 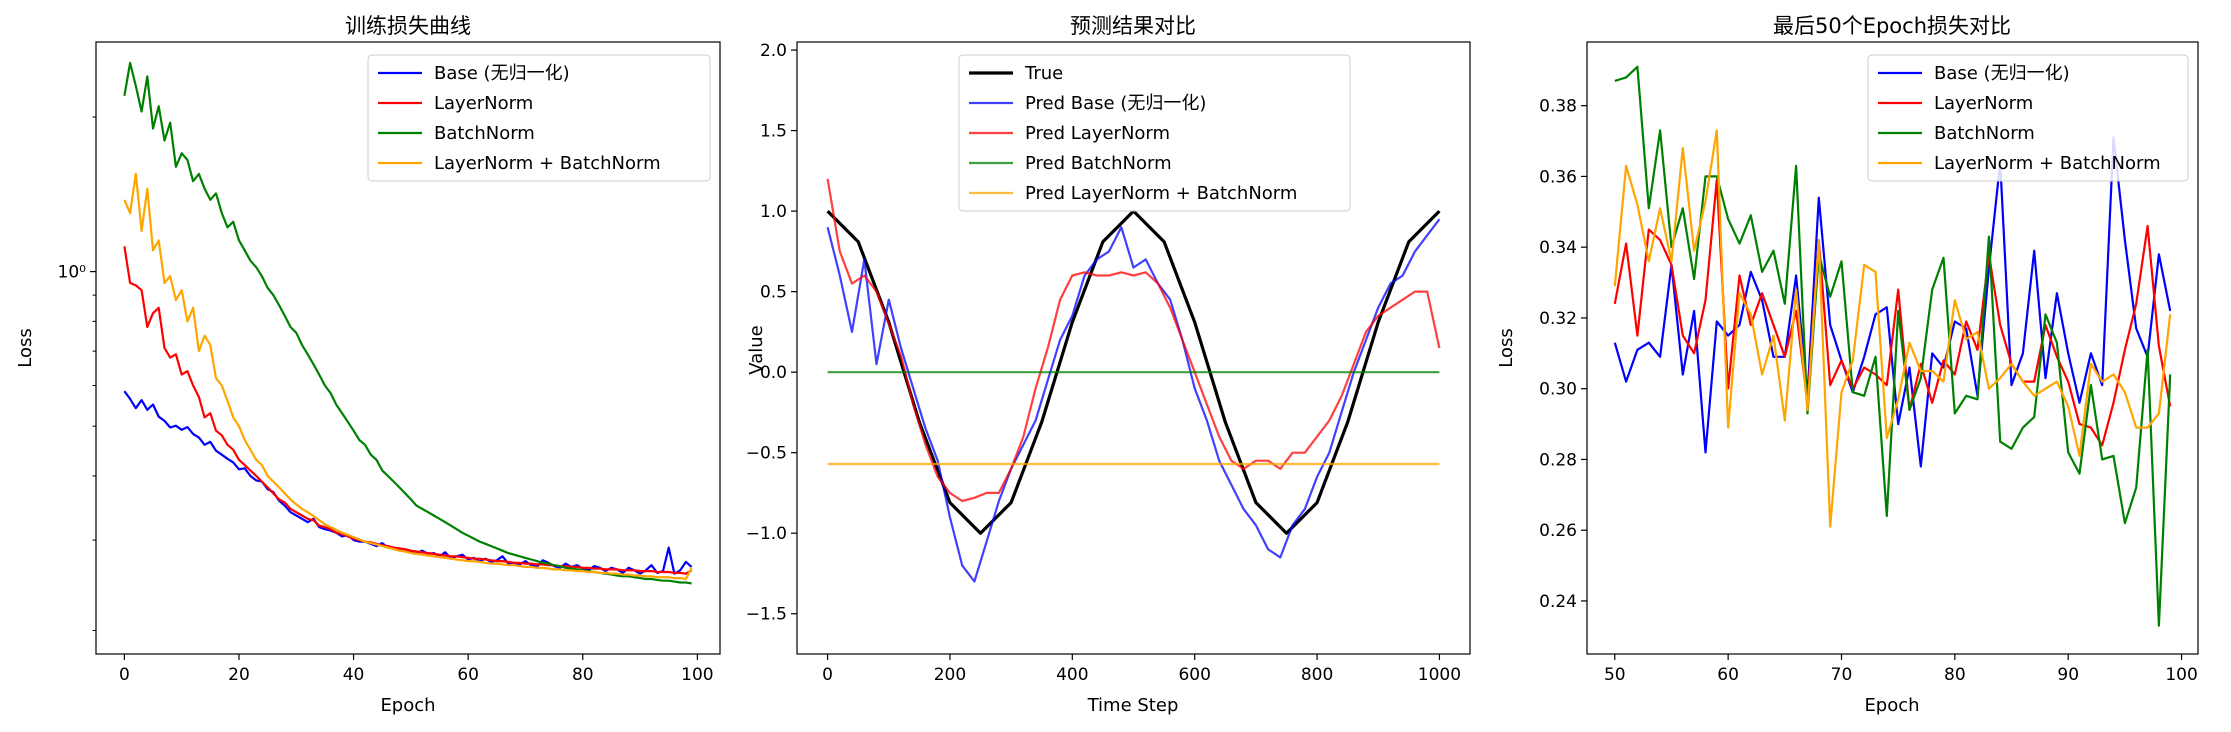 I want to click on y-tick-label: 0.38, so click(x=1558, y=107).